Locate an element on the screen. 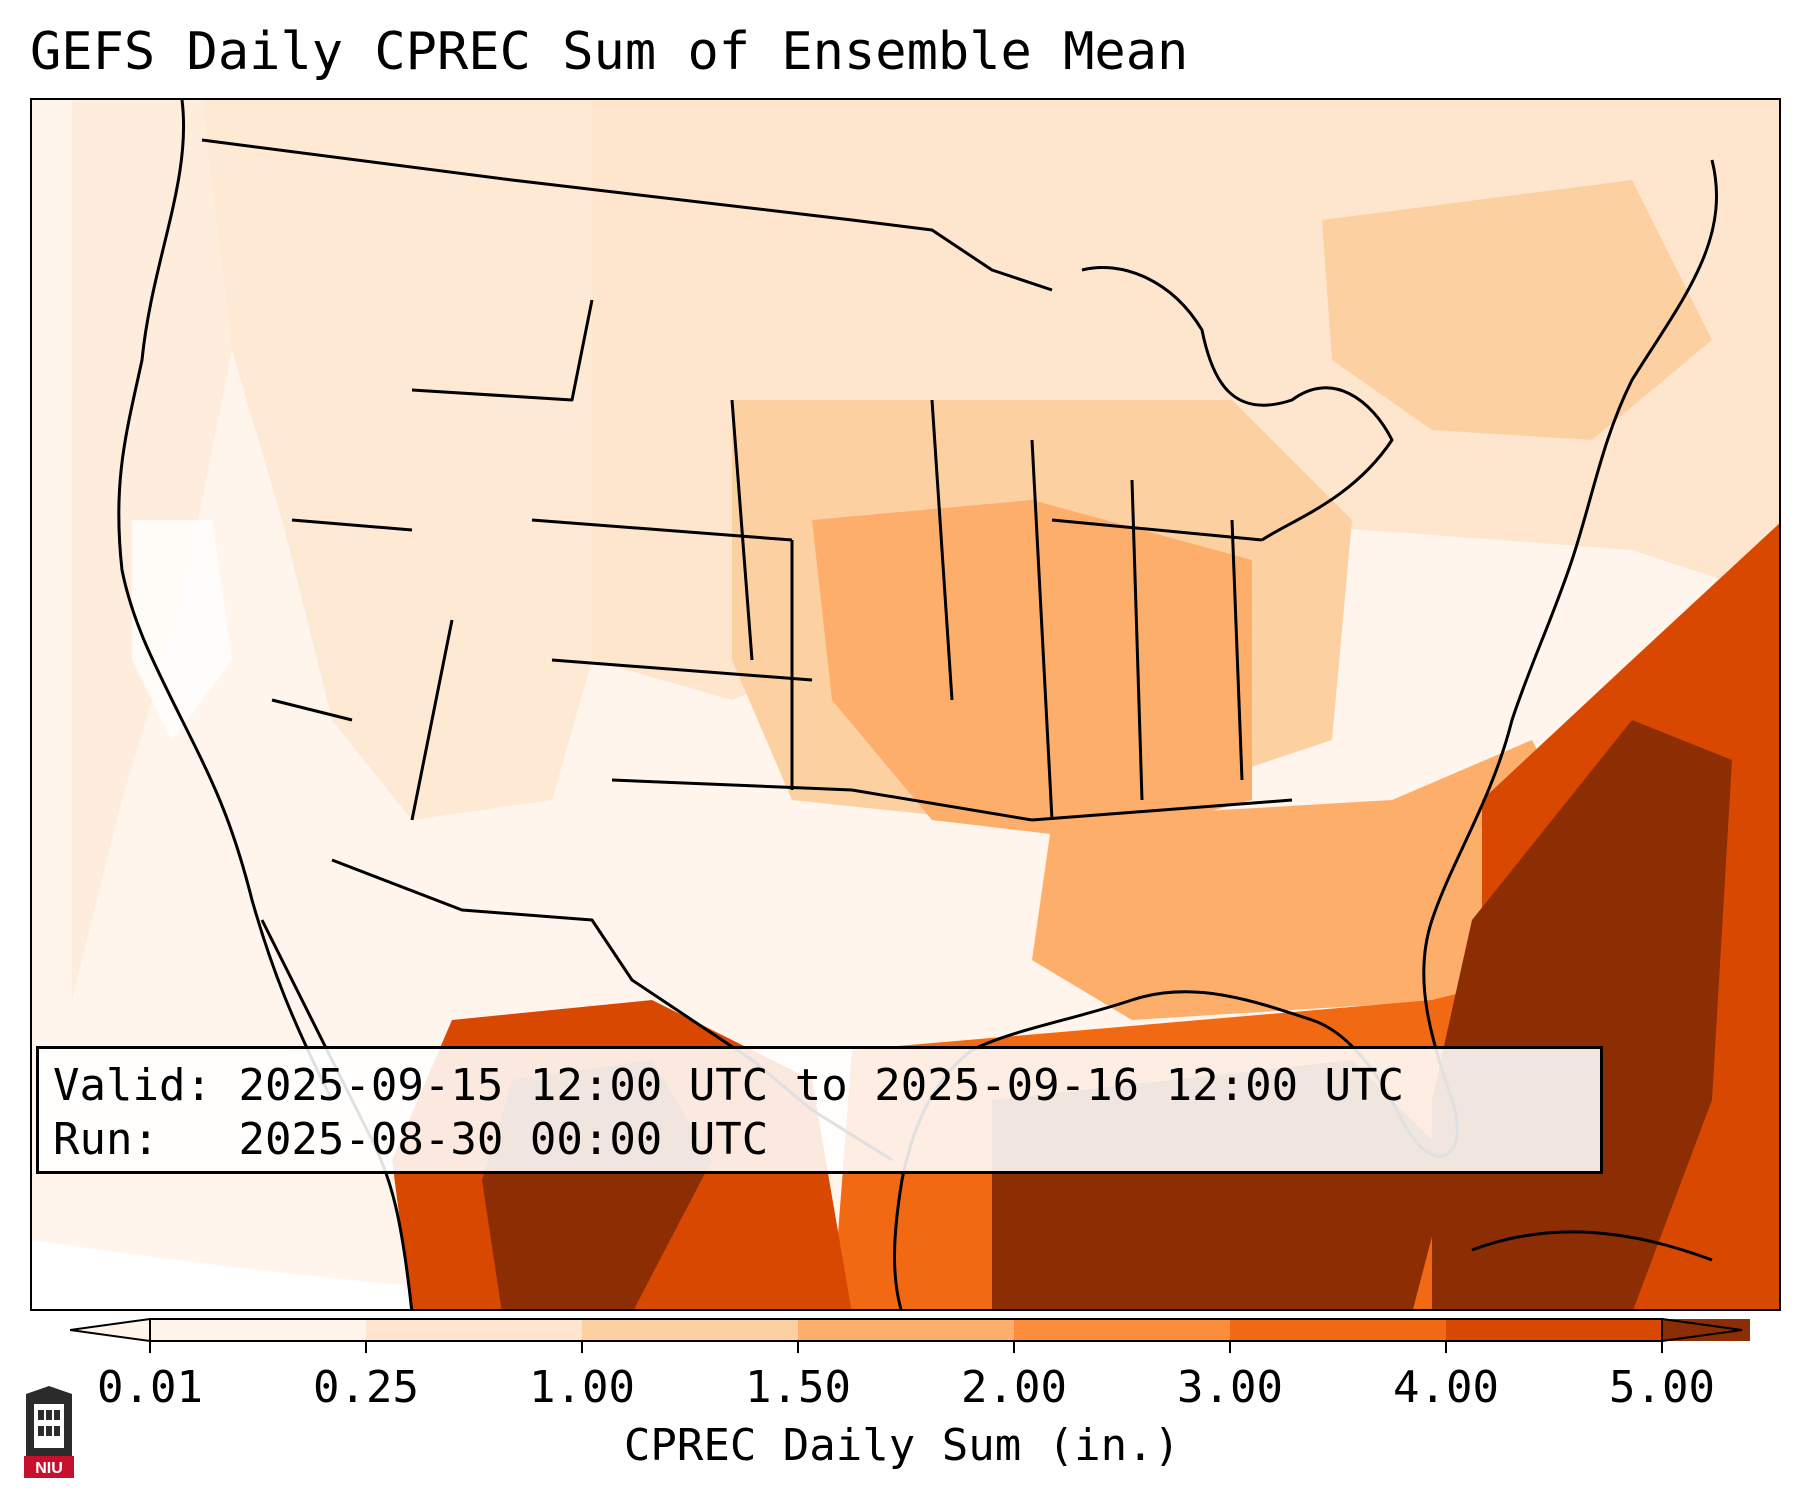 The height and width of the screenshot is (1500, 1803). west-coastline is located at coordinates (225, 600).